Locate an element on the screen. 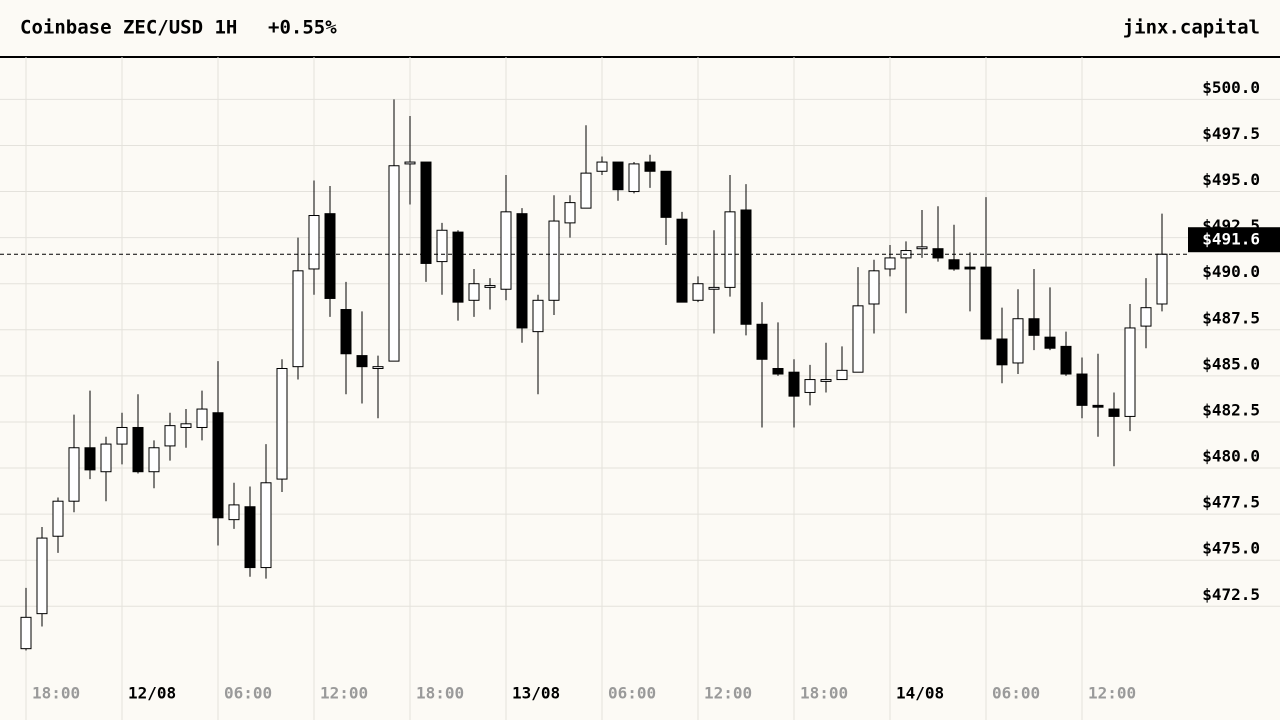  y-tick-label: $497.5 is located at coordinates (1231, 133).